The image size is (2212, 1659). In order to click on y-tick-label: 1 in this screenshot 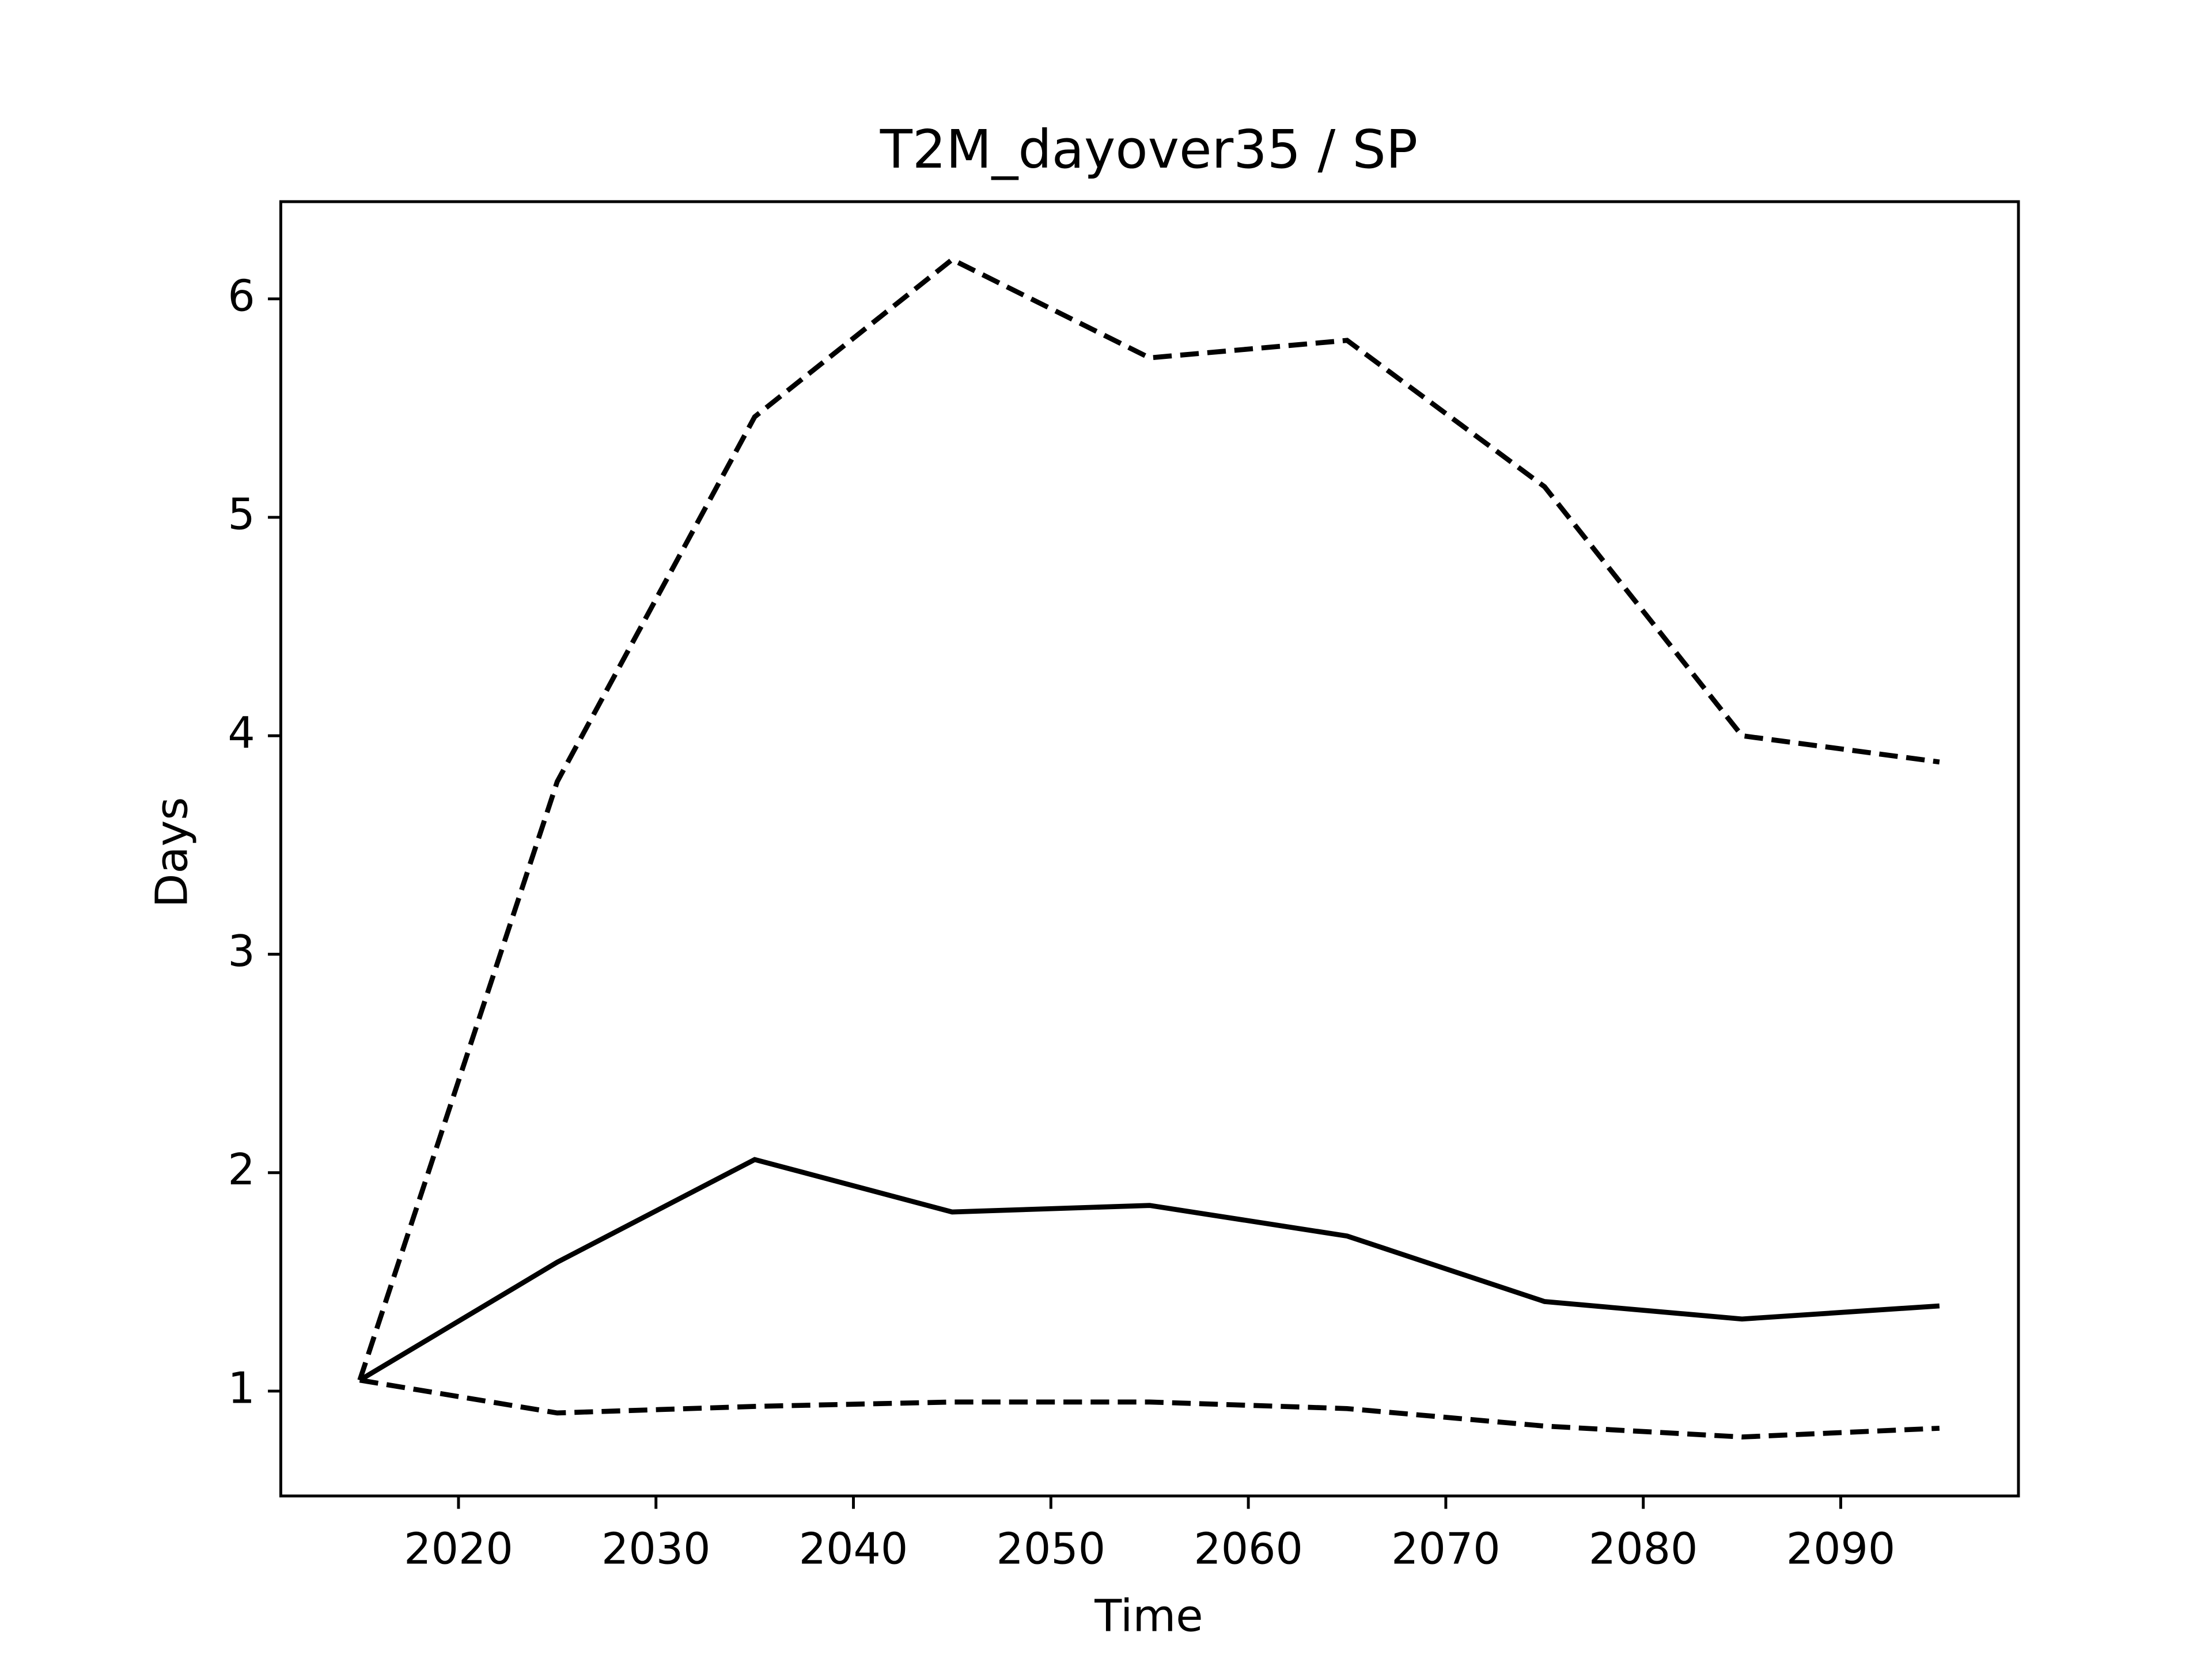, I will do `click(241, 1388)`.